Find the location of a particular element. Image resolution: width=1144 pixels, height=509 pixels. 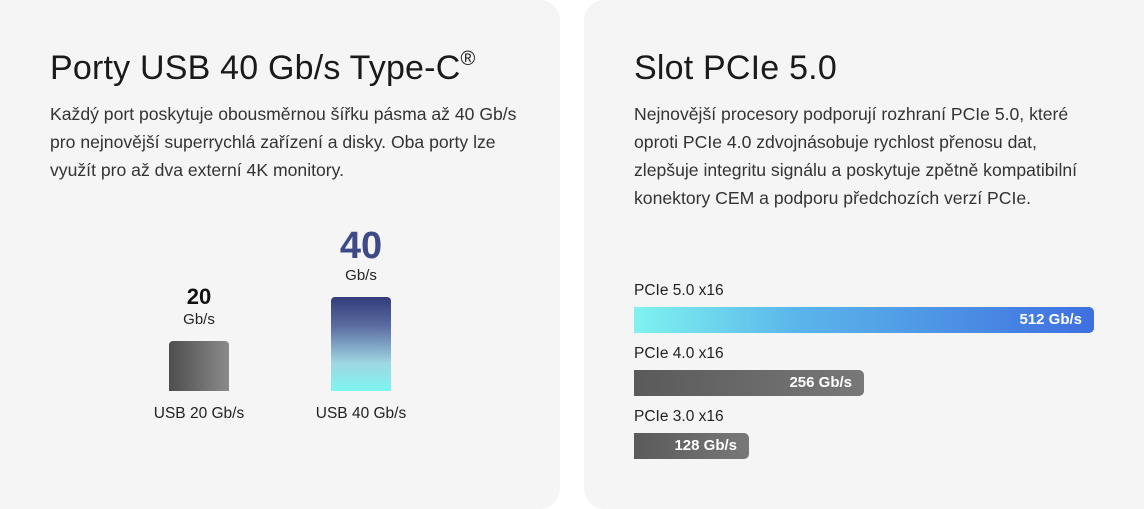

usb-title: Porty USB 40 Gb/s Type-C® is located at coordinates (263, 67).